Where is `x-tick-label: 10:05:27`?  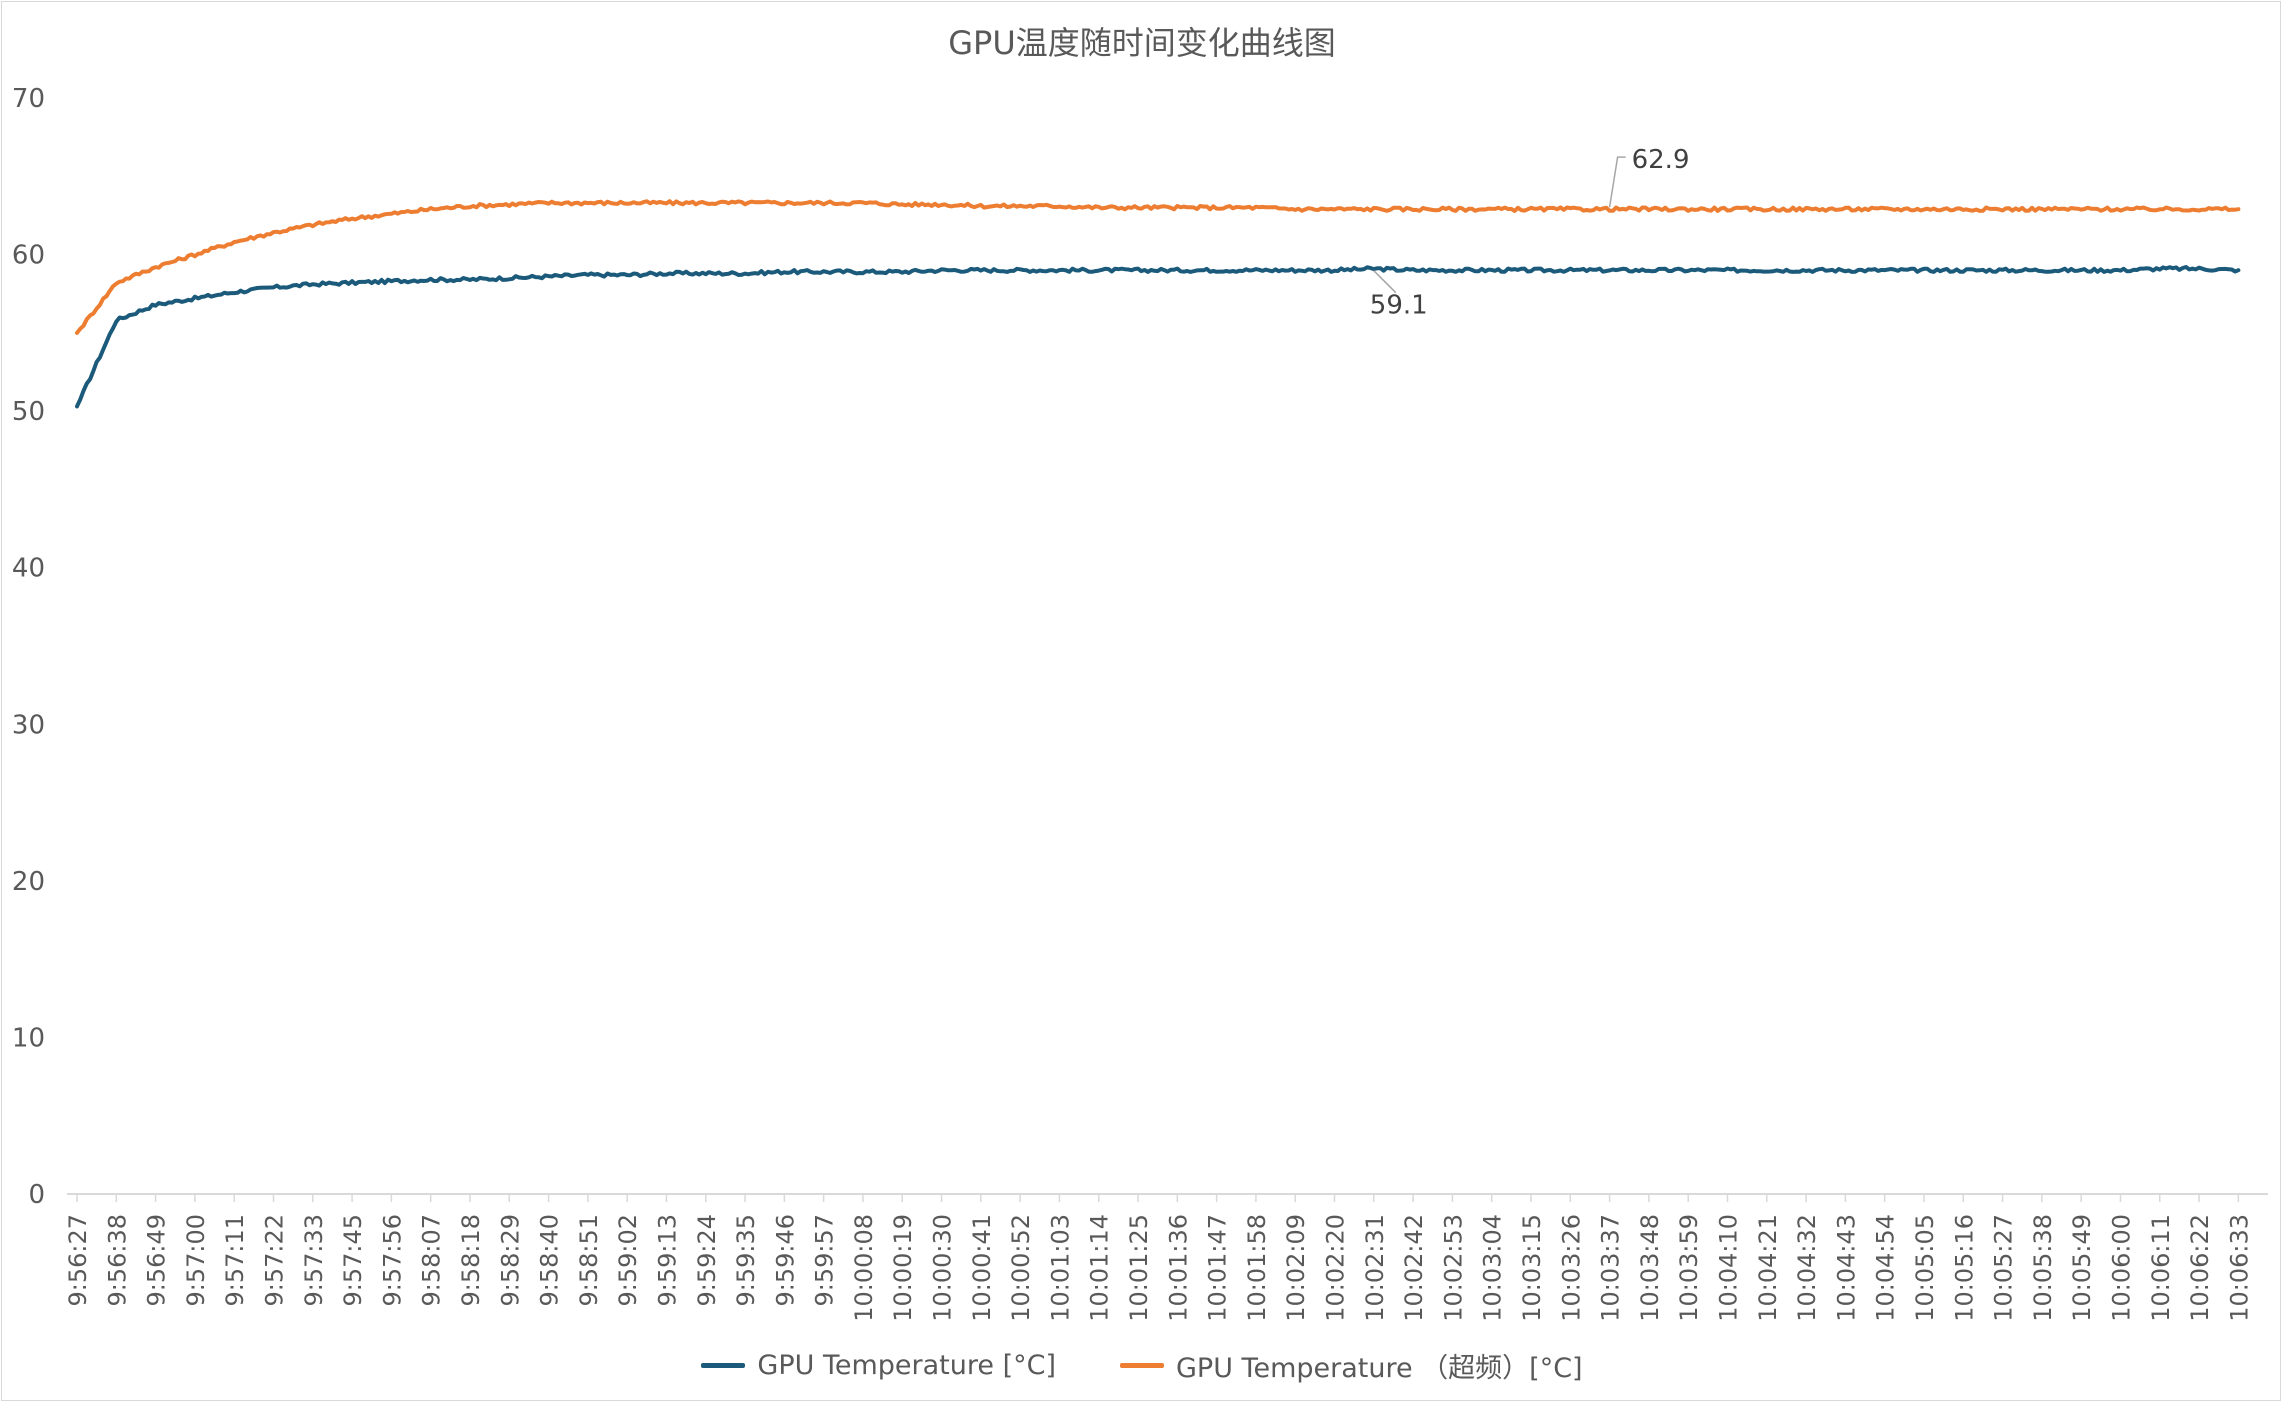
x-tick-label: 10:05:27 is located at coordinates (2004, 1268).